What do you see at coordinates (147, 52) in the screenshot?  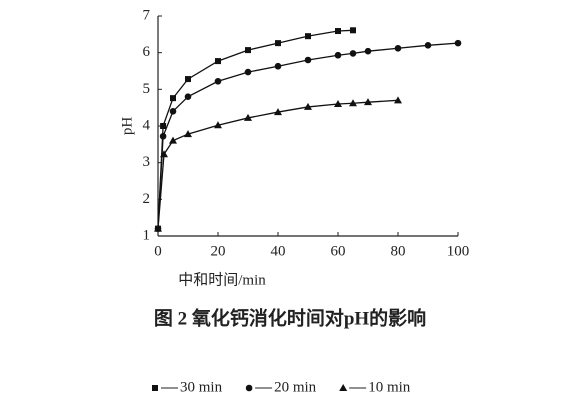 I see `y-tick-label: 6` at bounding box center [147, 52].